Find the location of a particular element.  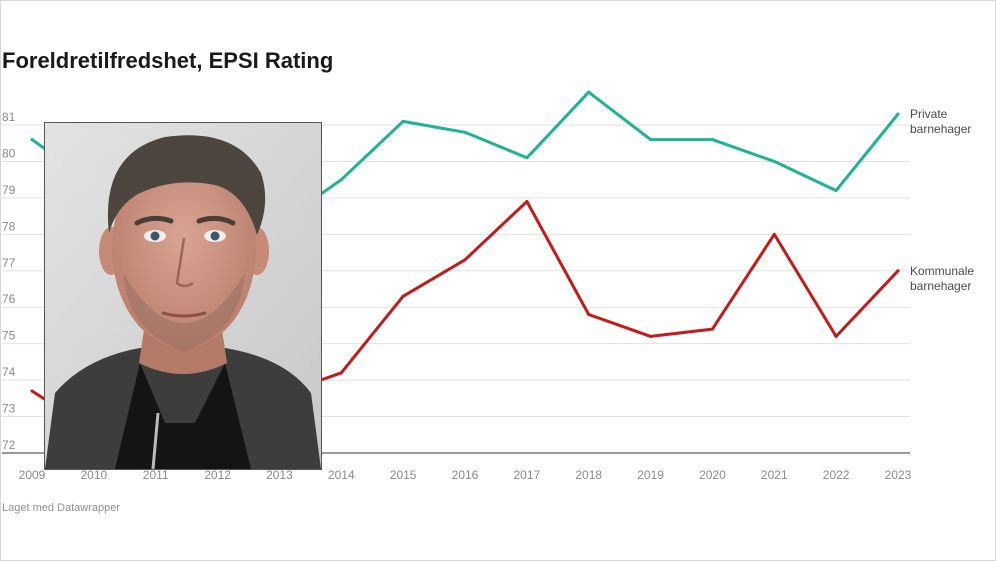

x-tick-label-2010: 2010 is located at coordinates (94, 475).